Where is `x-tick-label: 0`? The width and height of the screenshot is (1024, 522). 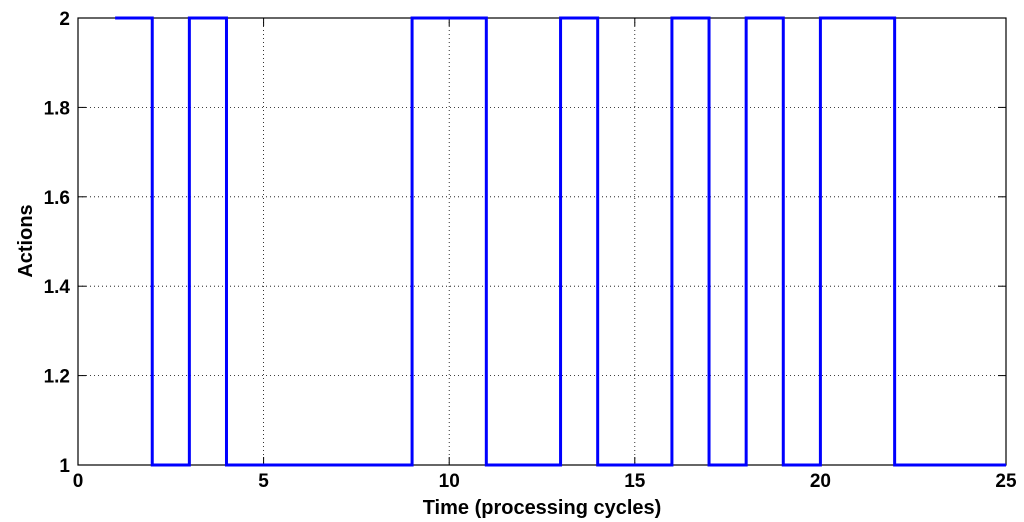
x-tick-label: 0 is located at coordinates (78, 481).